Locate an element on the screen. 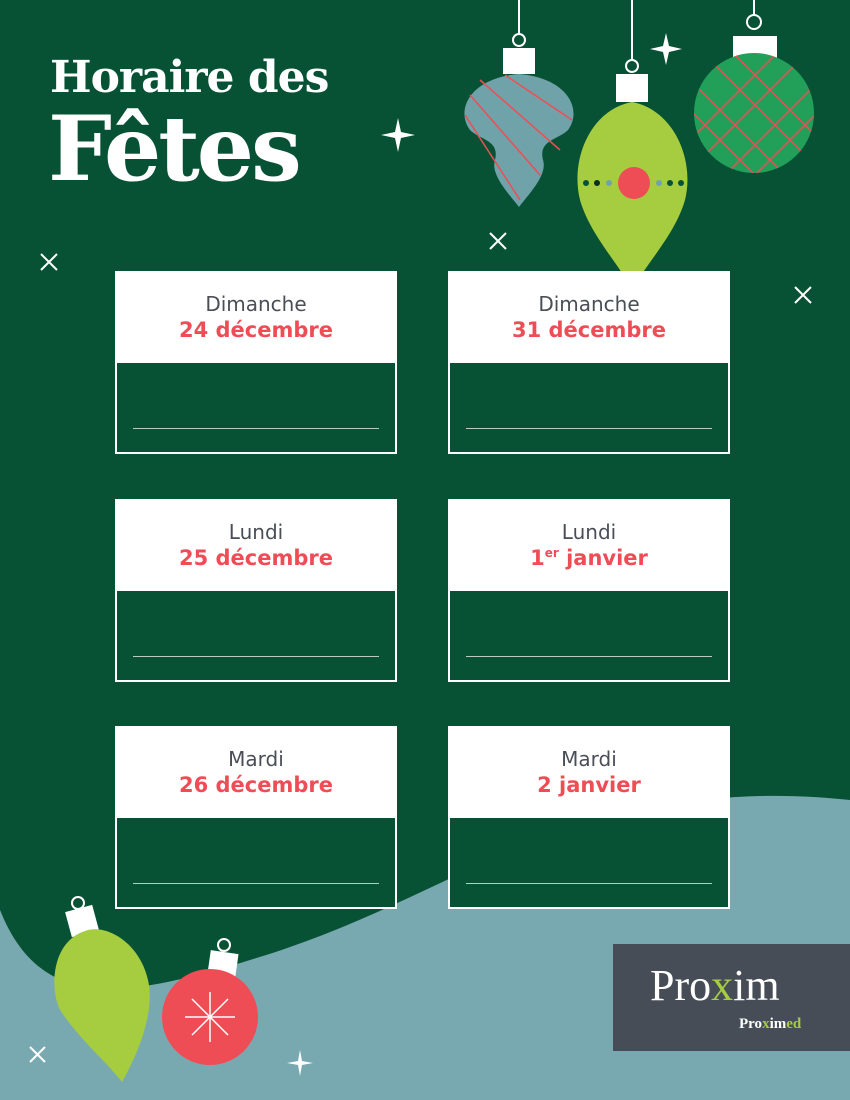 The width and height of the screenshot is (850, 1100). date-label: 31 décembre is located at coordinates (588, 330).